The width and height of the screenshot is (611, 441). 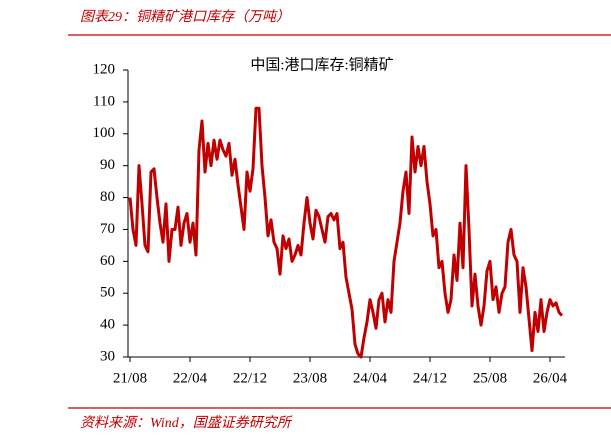 What do you see at coordinates (107, 261) in the screenshot?
I see `y-tick-label: 60` at bounding box center [107, 261].